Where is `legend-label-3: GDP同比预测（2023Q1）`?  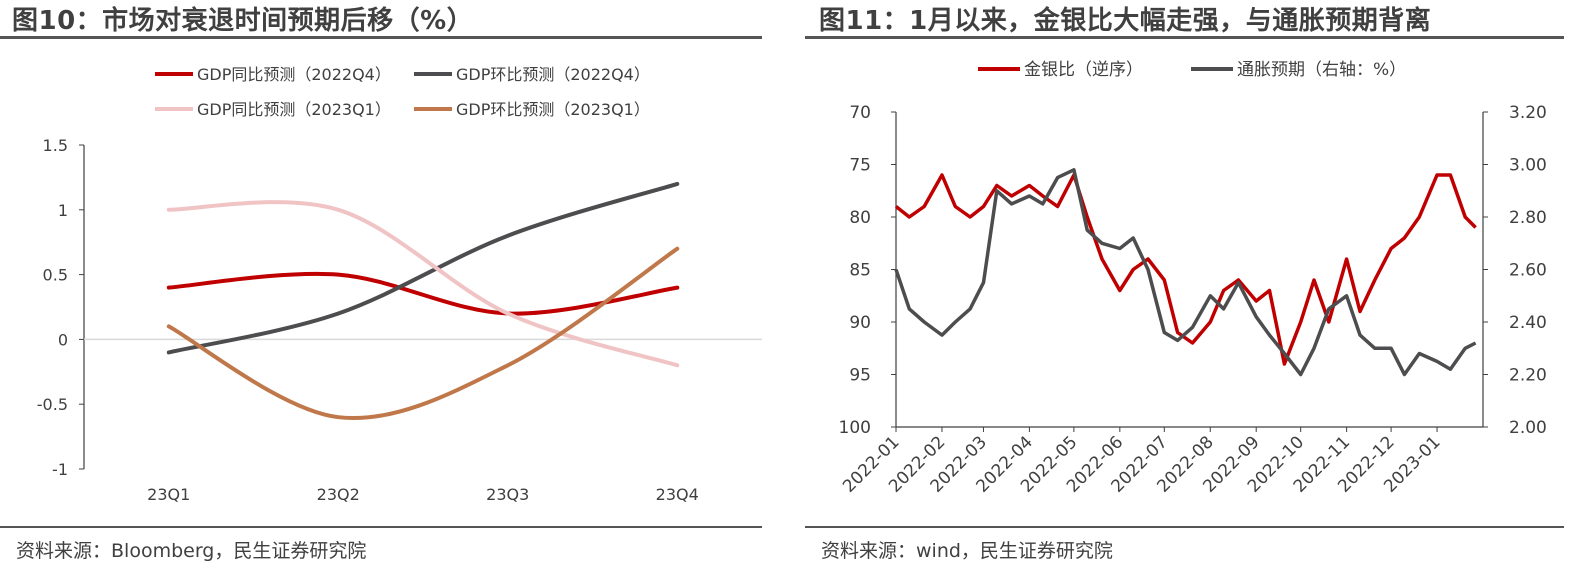
legend-label-3: GDP同比预测（2023Q1） is located at coordinates (294, 109).